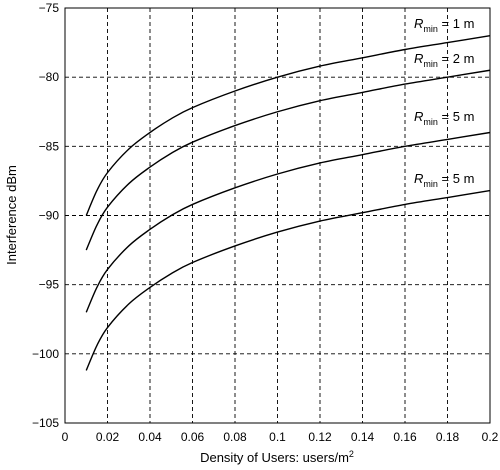 The width and height of the screenshot is (500, 470). What do you see at coordinates (49, 8) in the screenshot?
I see `y-tick-label: −75` at bounding box center [49, 8].